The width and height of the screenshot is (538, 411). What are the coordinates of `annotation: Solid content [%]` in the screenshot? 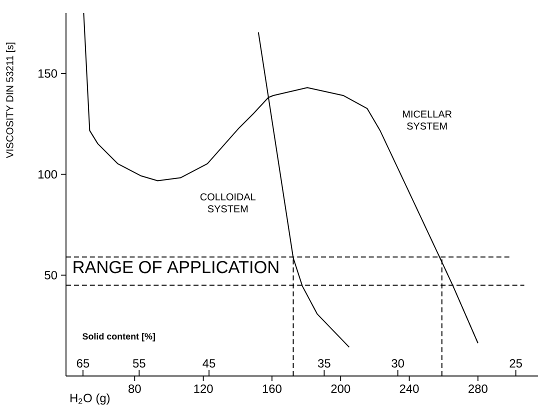 It's located at (118, 337).